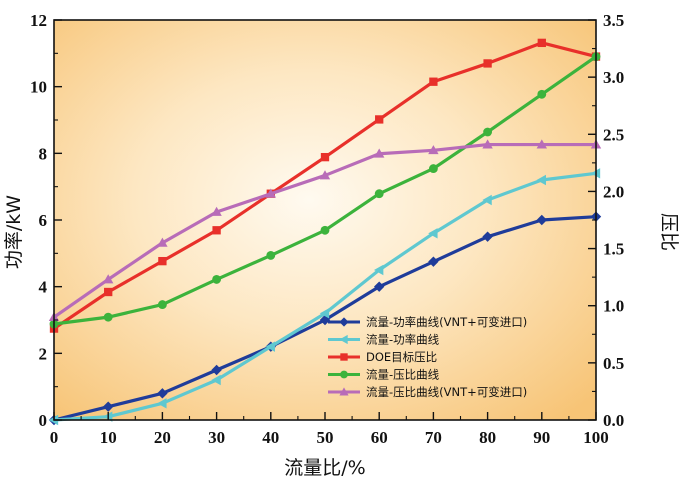 This screenshot has width=681, height=492. What do you see at coordinates (613, 191) in the screenshot?
I see `y-right-tick-label: 2.0` at bounding box center [613, 191].